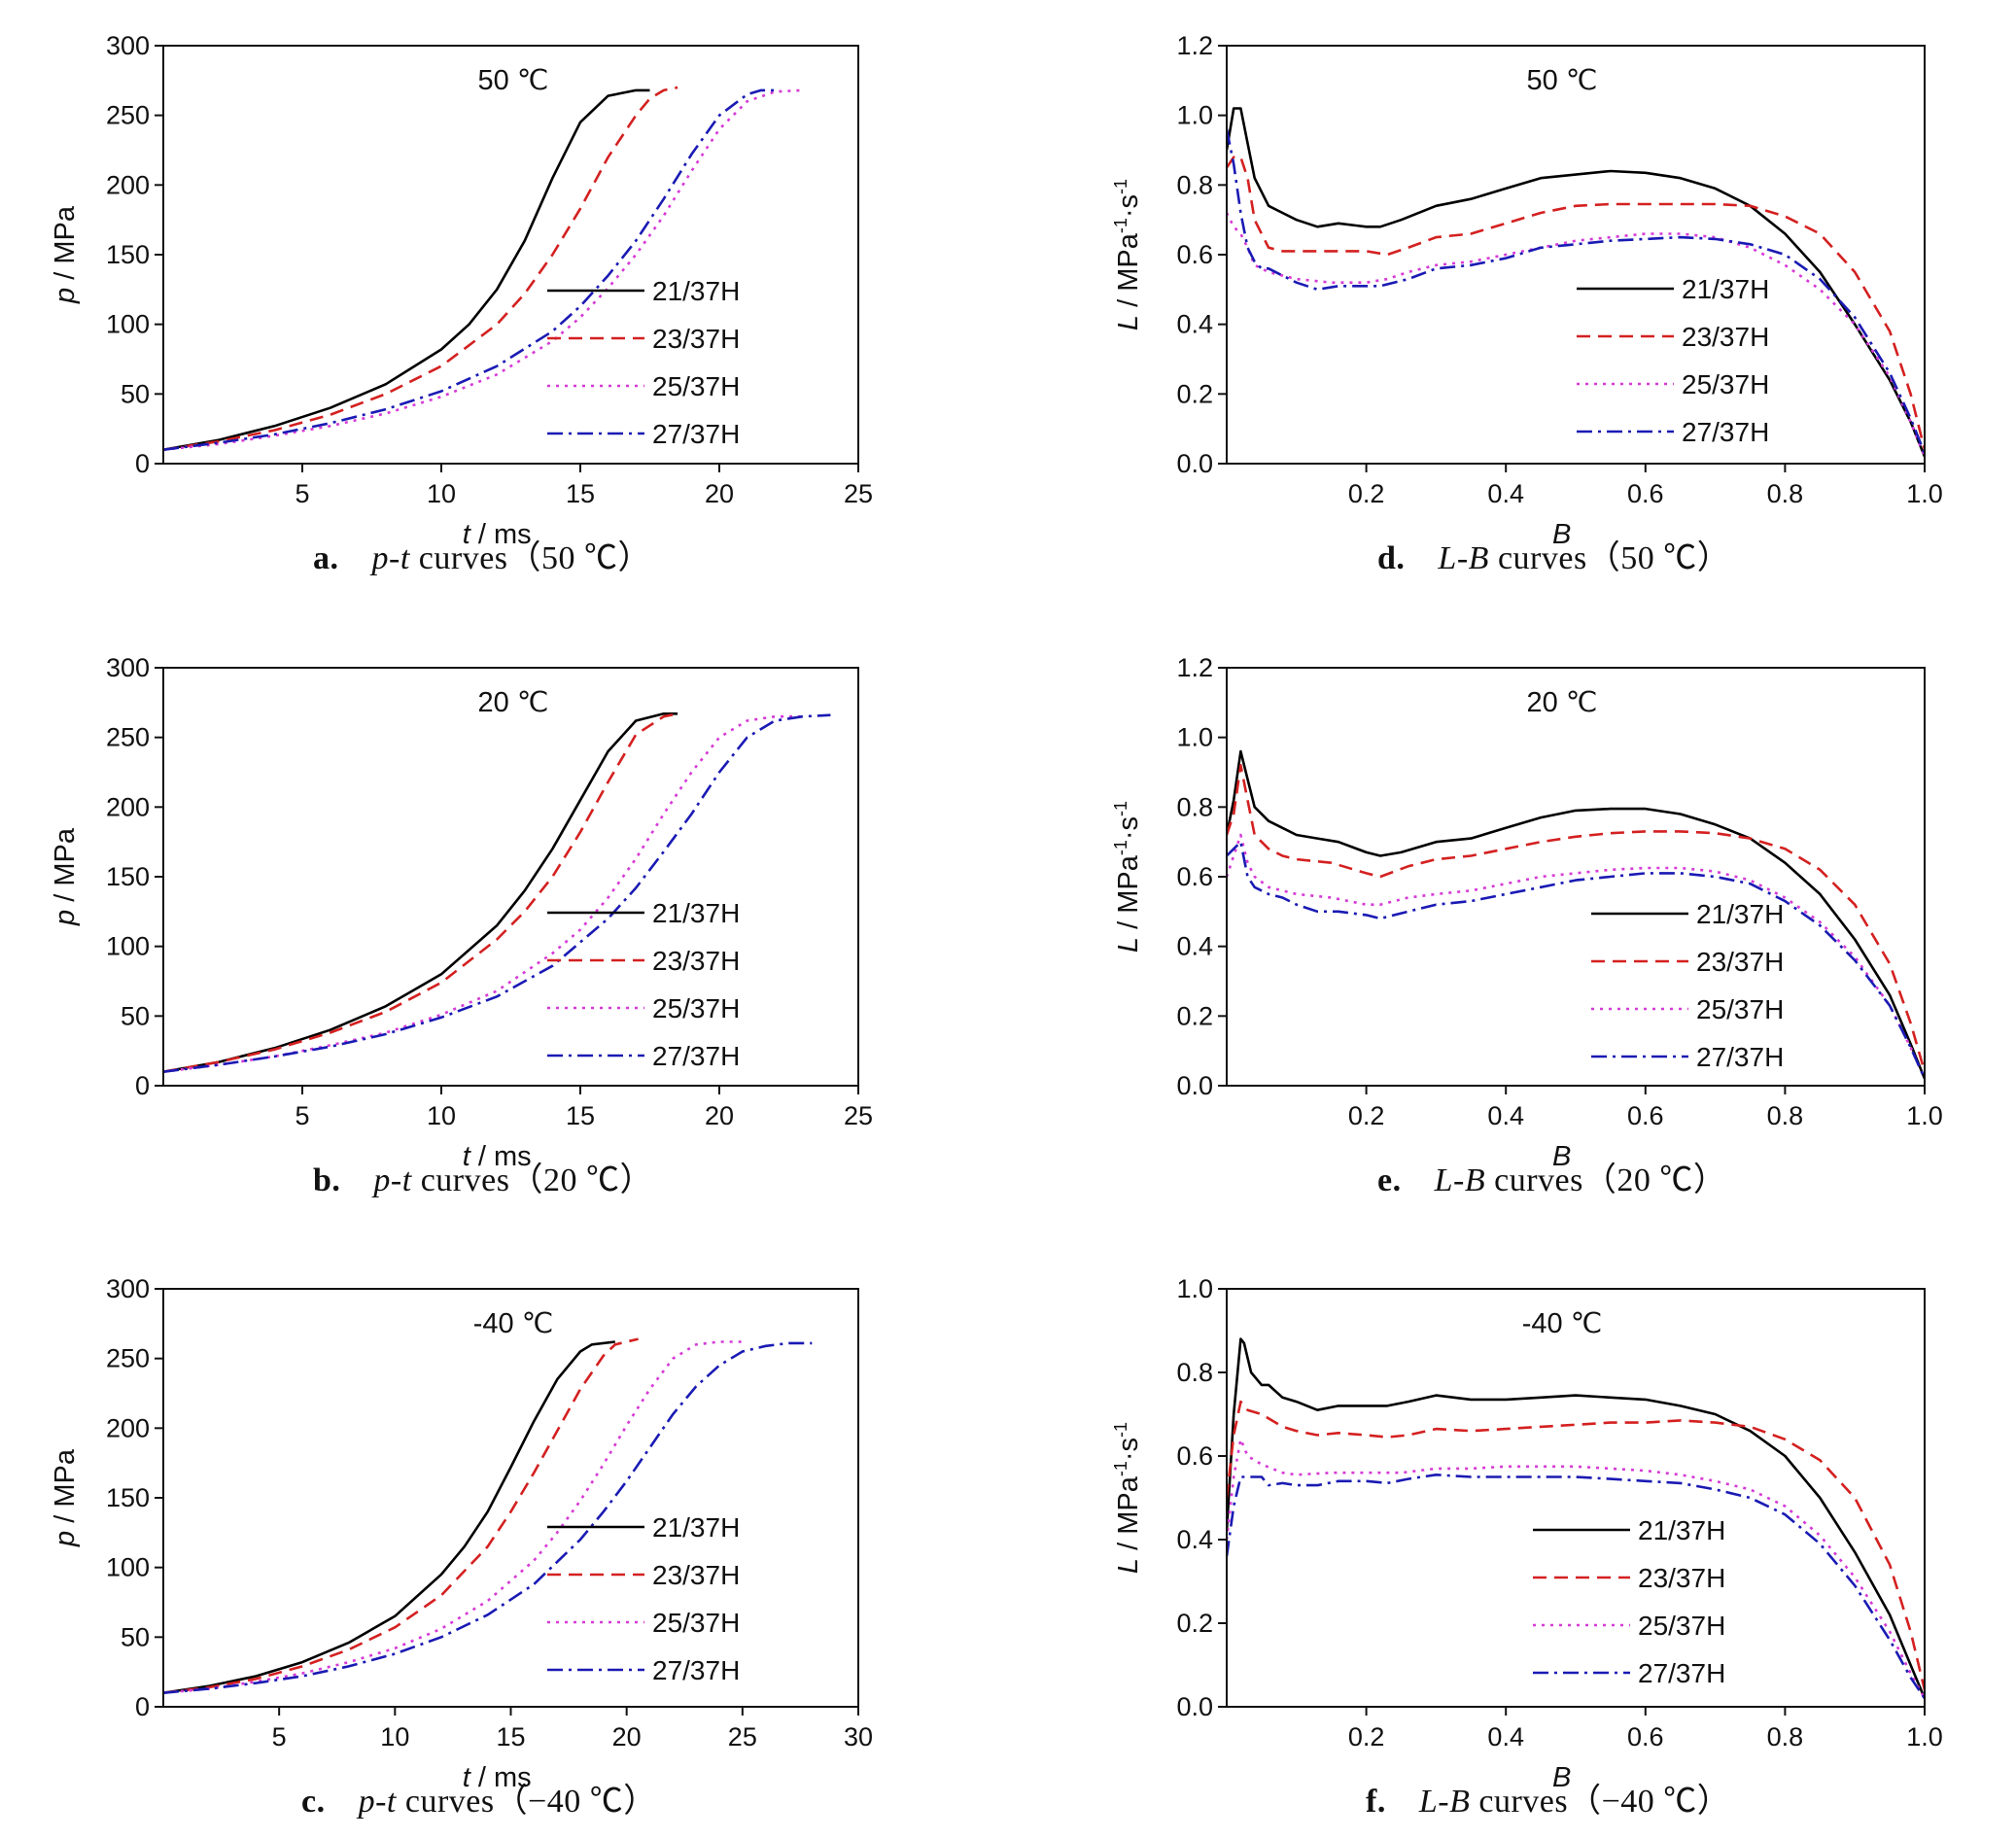 This screenshot has height=1838, width=2016. What do you see at coordinates (1562, 80) in the screenshot?
I see `temperature-annotation: 50 ℃` at bounding box center [1562, 80].